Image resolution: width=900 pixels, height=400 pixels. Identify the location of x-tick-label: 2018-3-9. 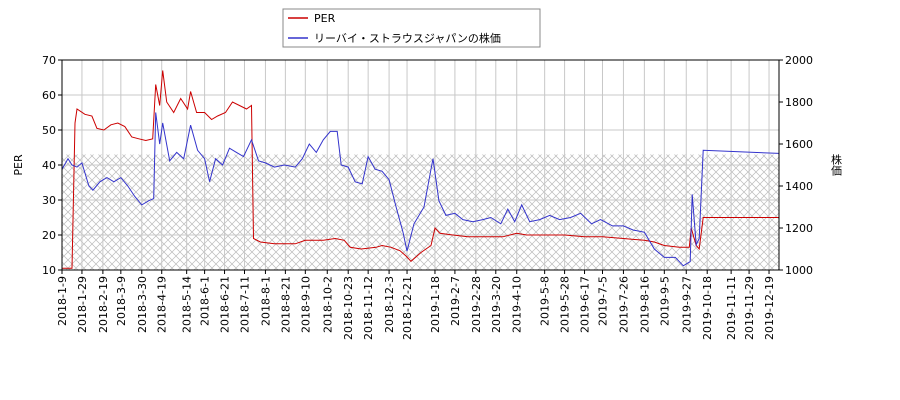
(121, 301).